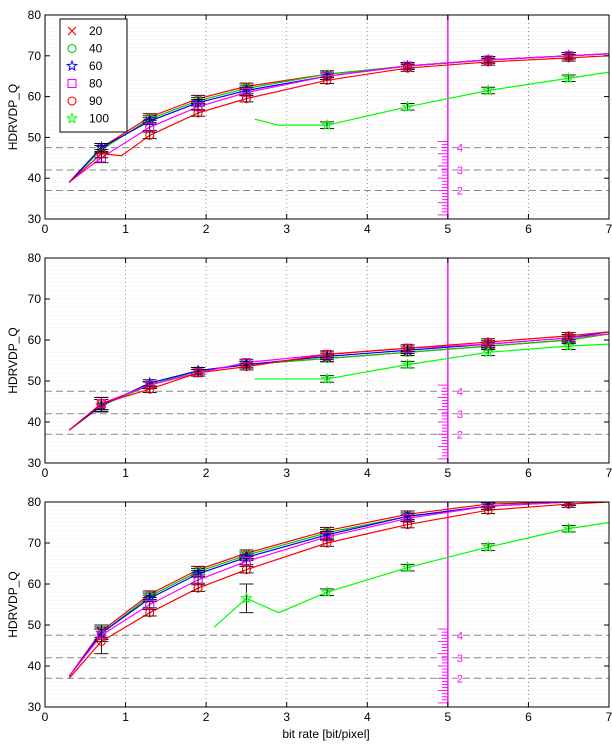 The height and width of the screenshot is (744, 612). Describe the element at coordinates (93, 75) in the screenshot. I see `legend: 20 40 60 80 90 100` at that location.